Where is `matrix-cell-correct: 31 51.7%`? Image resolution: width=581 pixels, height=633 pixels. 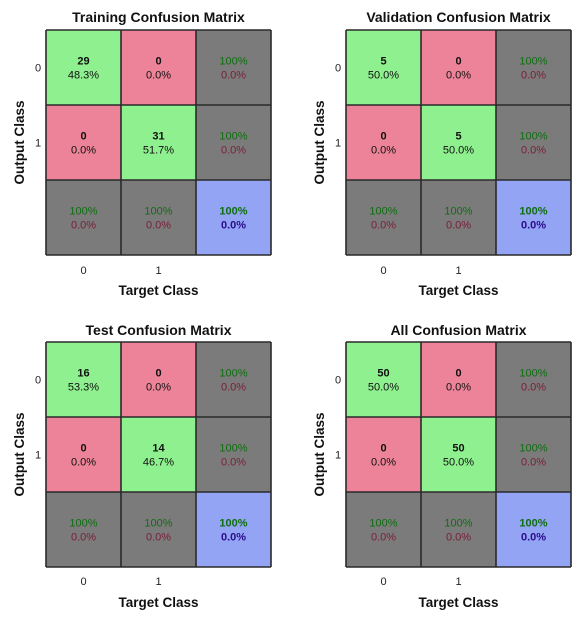 matrix-cell-correct: 31 51.7% is located at coordinates (158, 142).